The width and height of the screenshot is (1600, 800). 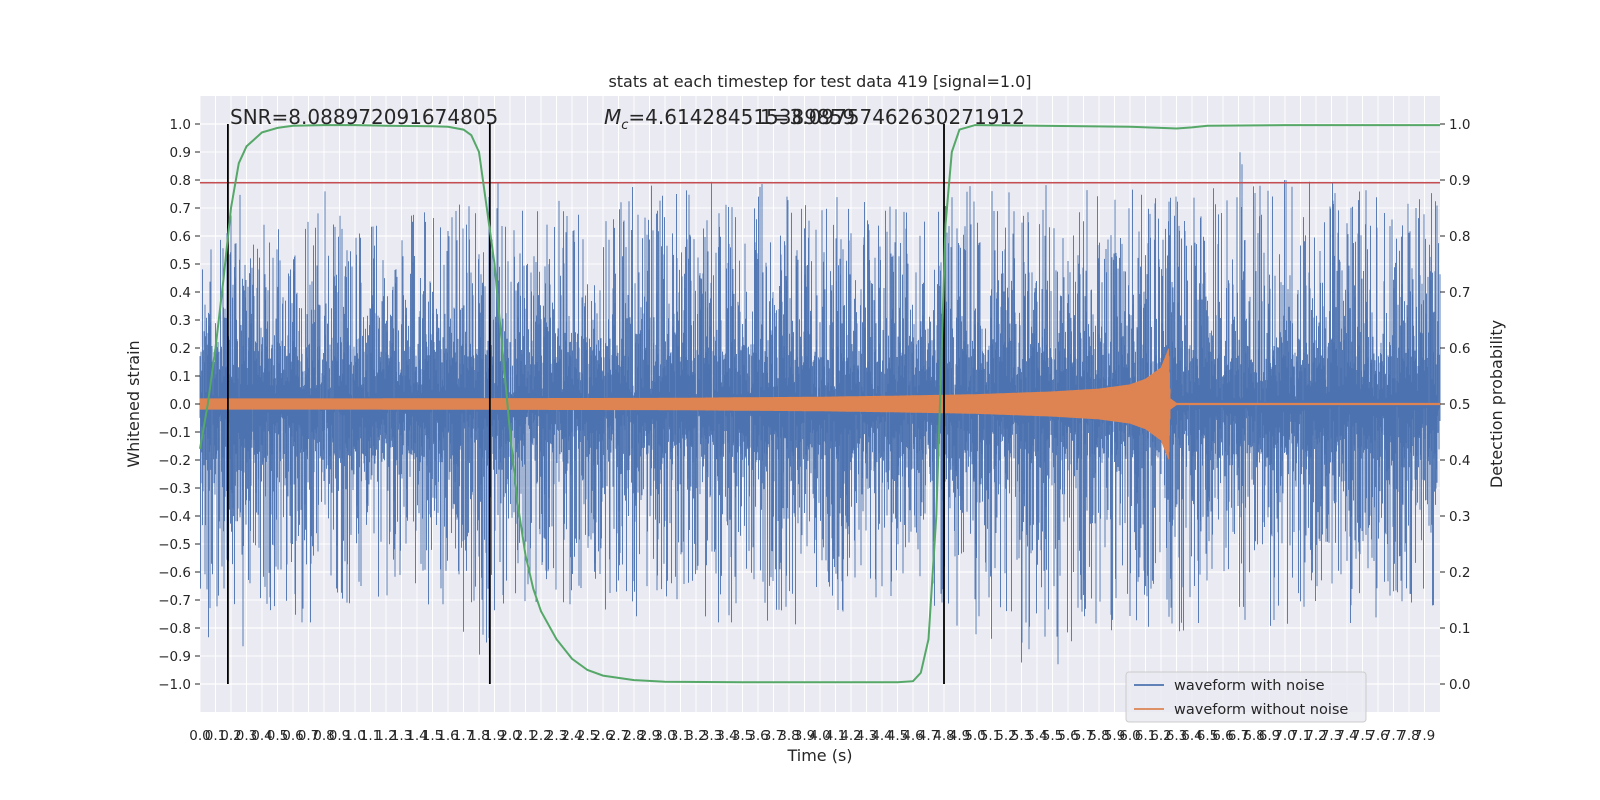 What do you see at coordinates (174, 629) in the screenshot?
I see `y-tick-label: −0.8` at bounding box center [174, 629].